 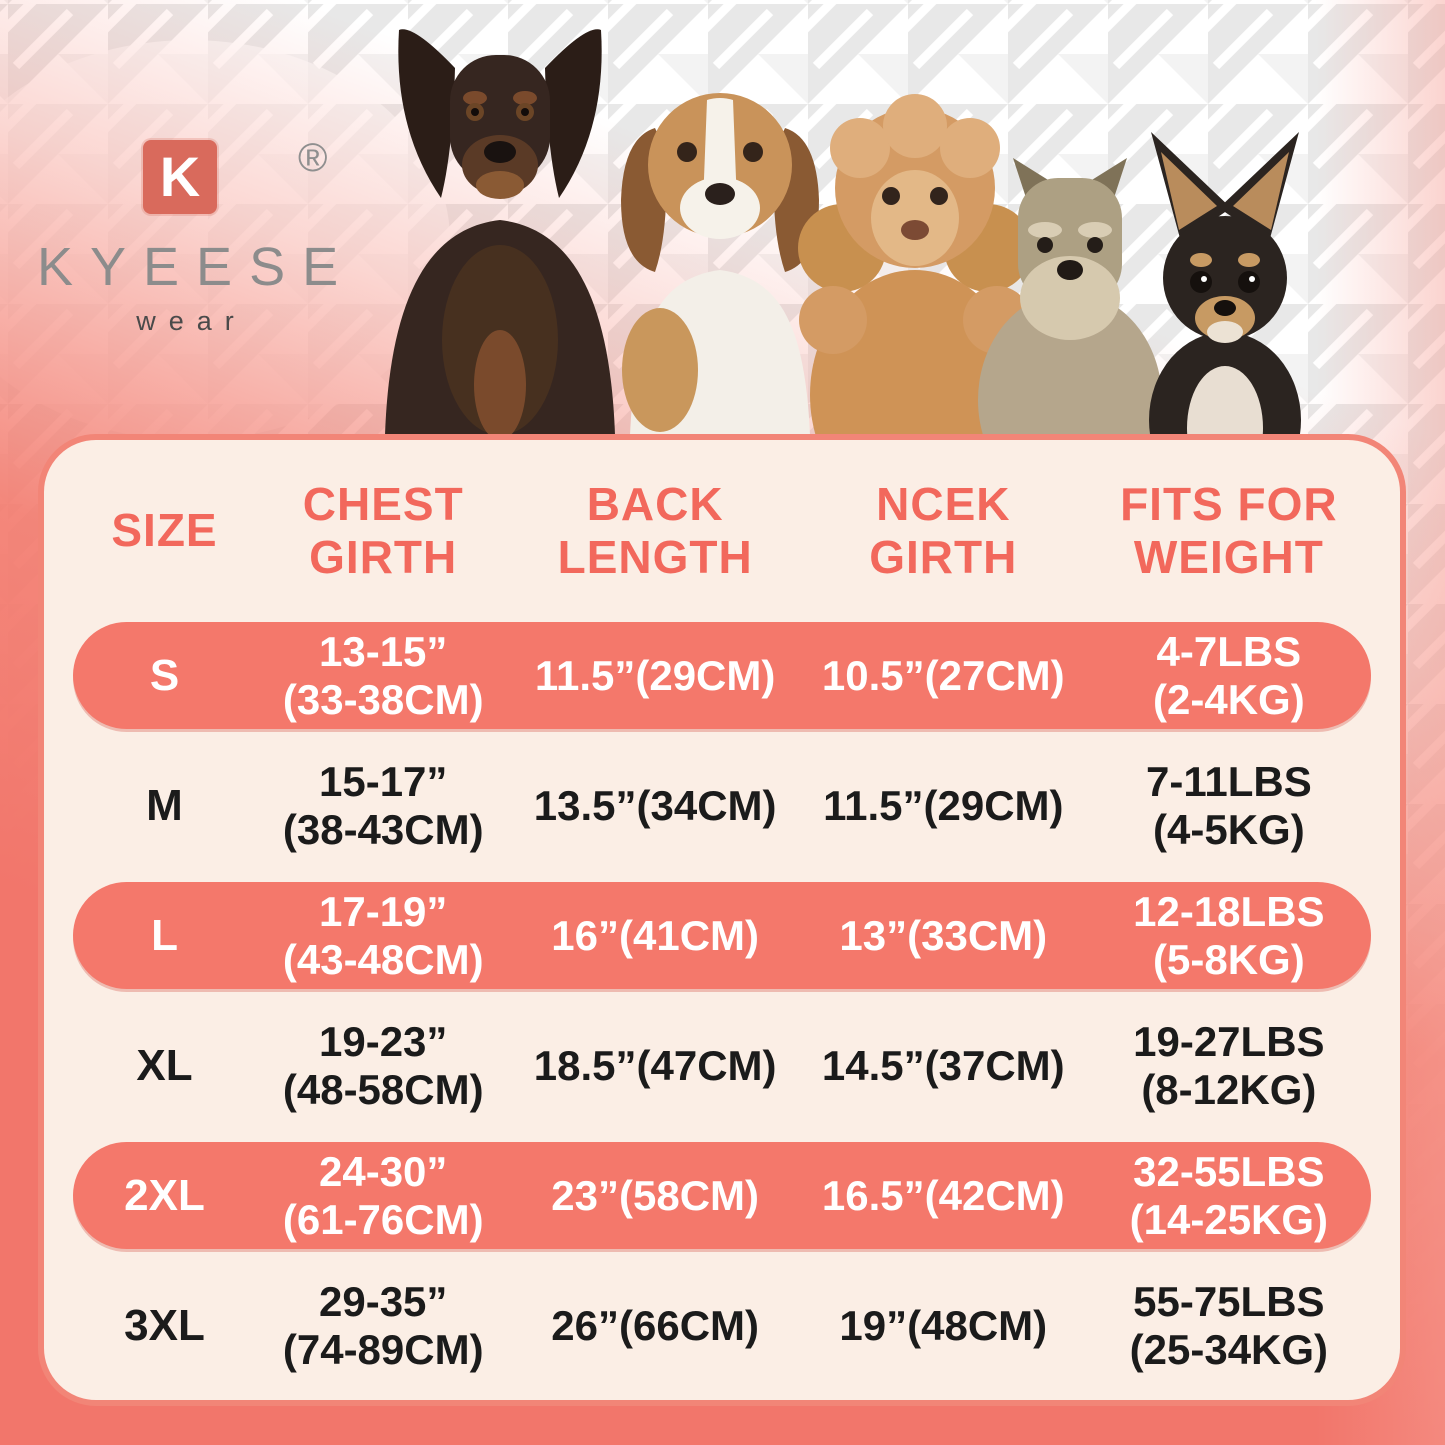 I want to click on back-length-cell: 26”(66CM), so click(x=655, y=1325).